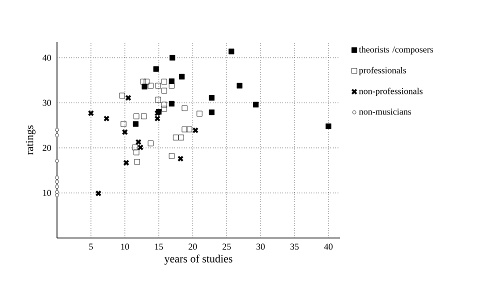 The image size is (480, 299). I want to click on y-tick-label: 10, so click(47, 193).